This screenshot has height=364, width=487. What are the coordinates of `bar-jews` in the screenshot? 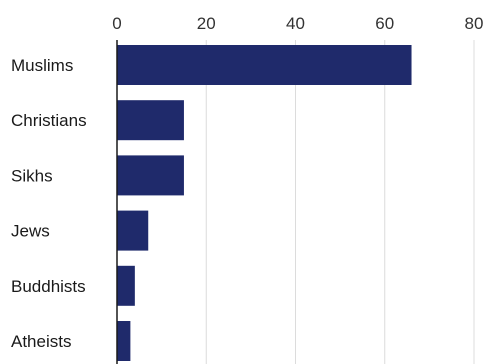 It's located at (133, 230).